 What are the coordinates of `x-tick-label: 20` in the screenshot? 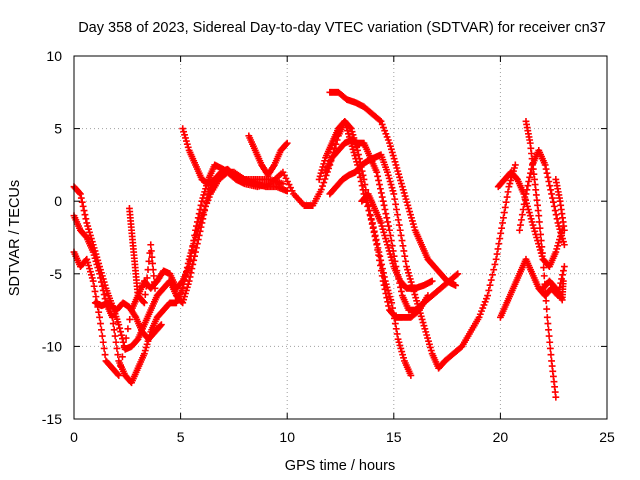 It's located at (501, 437).